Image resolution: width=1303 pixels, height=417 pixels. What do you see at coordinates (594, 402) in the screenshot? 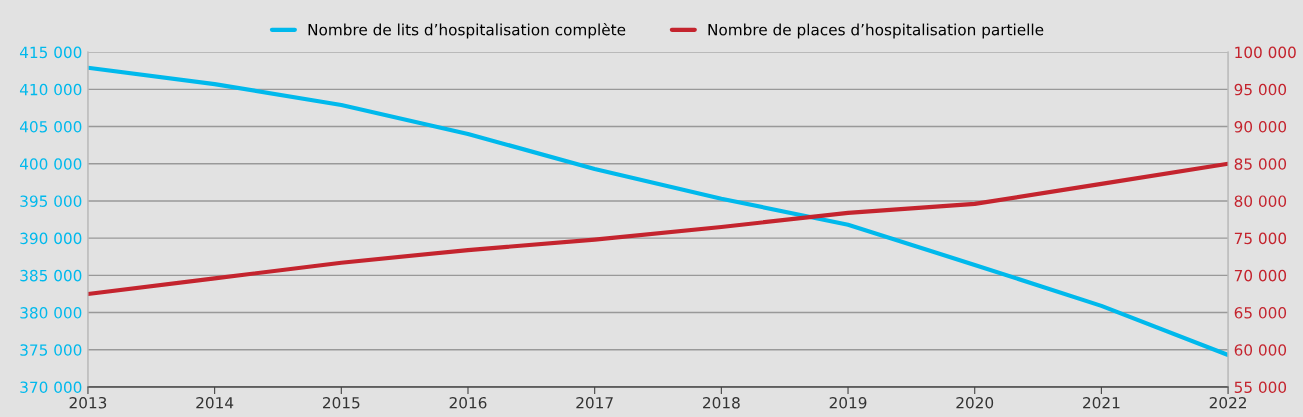
I see `x-tick-label: 2017` at bounding box center [594, 402].